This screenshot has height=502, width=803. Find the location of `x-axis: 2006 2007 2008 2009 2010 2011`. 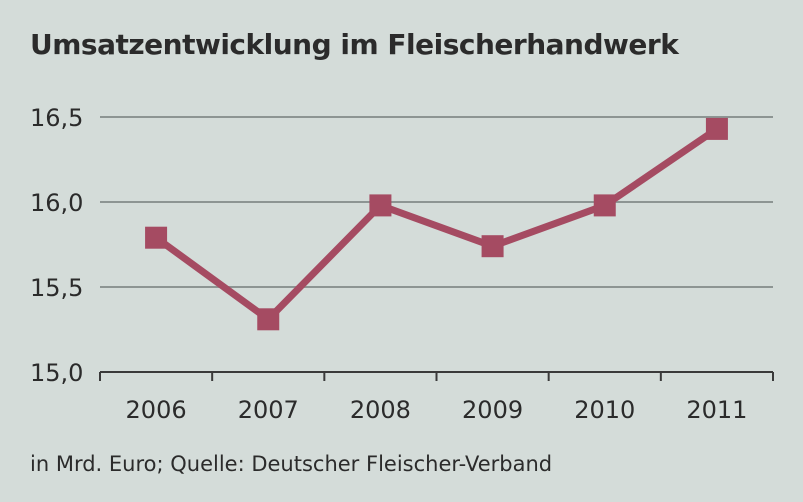

x-axis: 2006 2007 2008 2009 2010 2011 is located at coordinates (436, 397).